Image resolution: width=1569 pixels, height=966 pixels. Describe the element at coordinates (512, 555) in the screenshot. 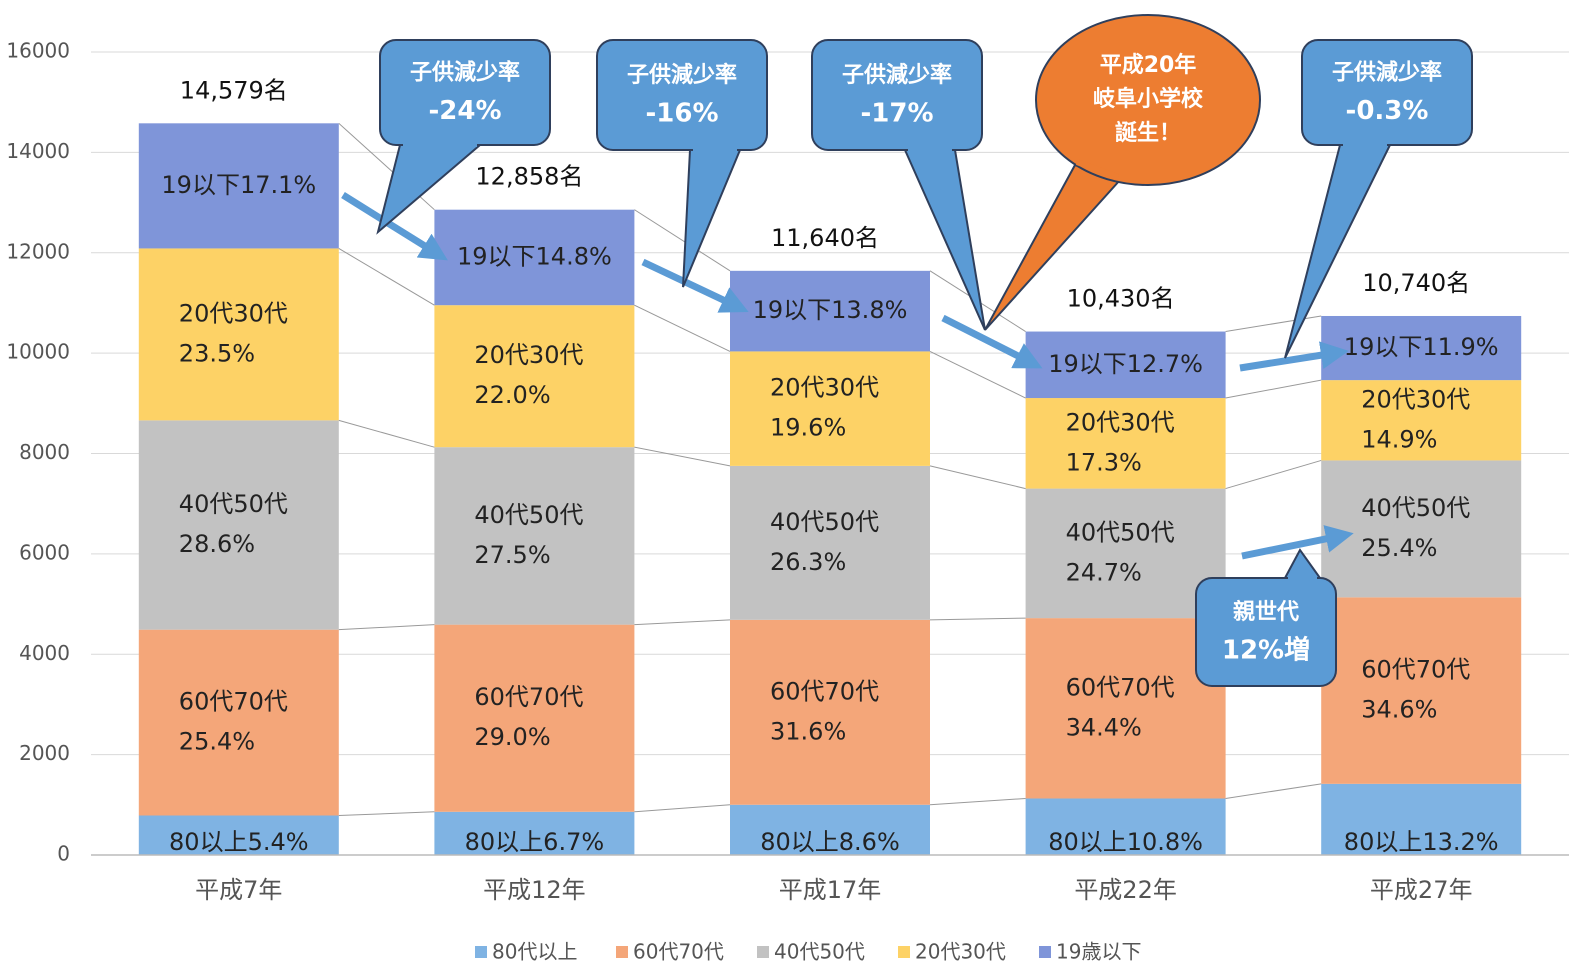

I see `segment-label: 27.5%` at that location.